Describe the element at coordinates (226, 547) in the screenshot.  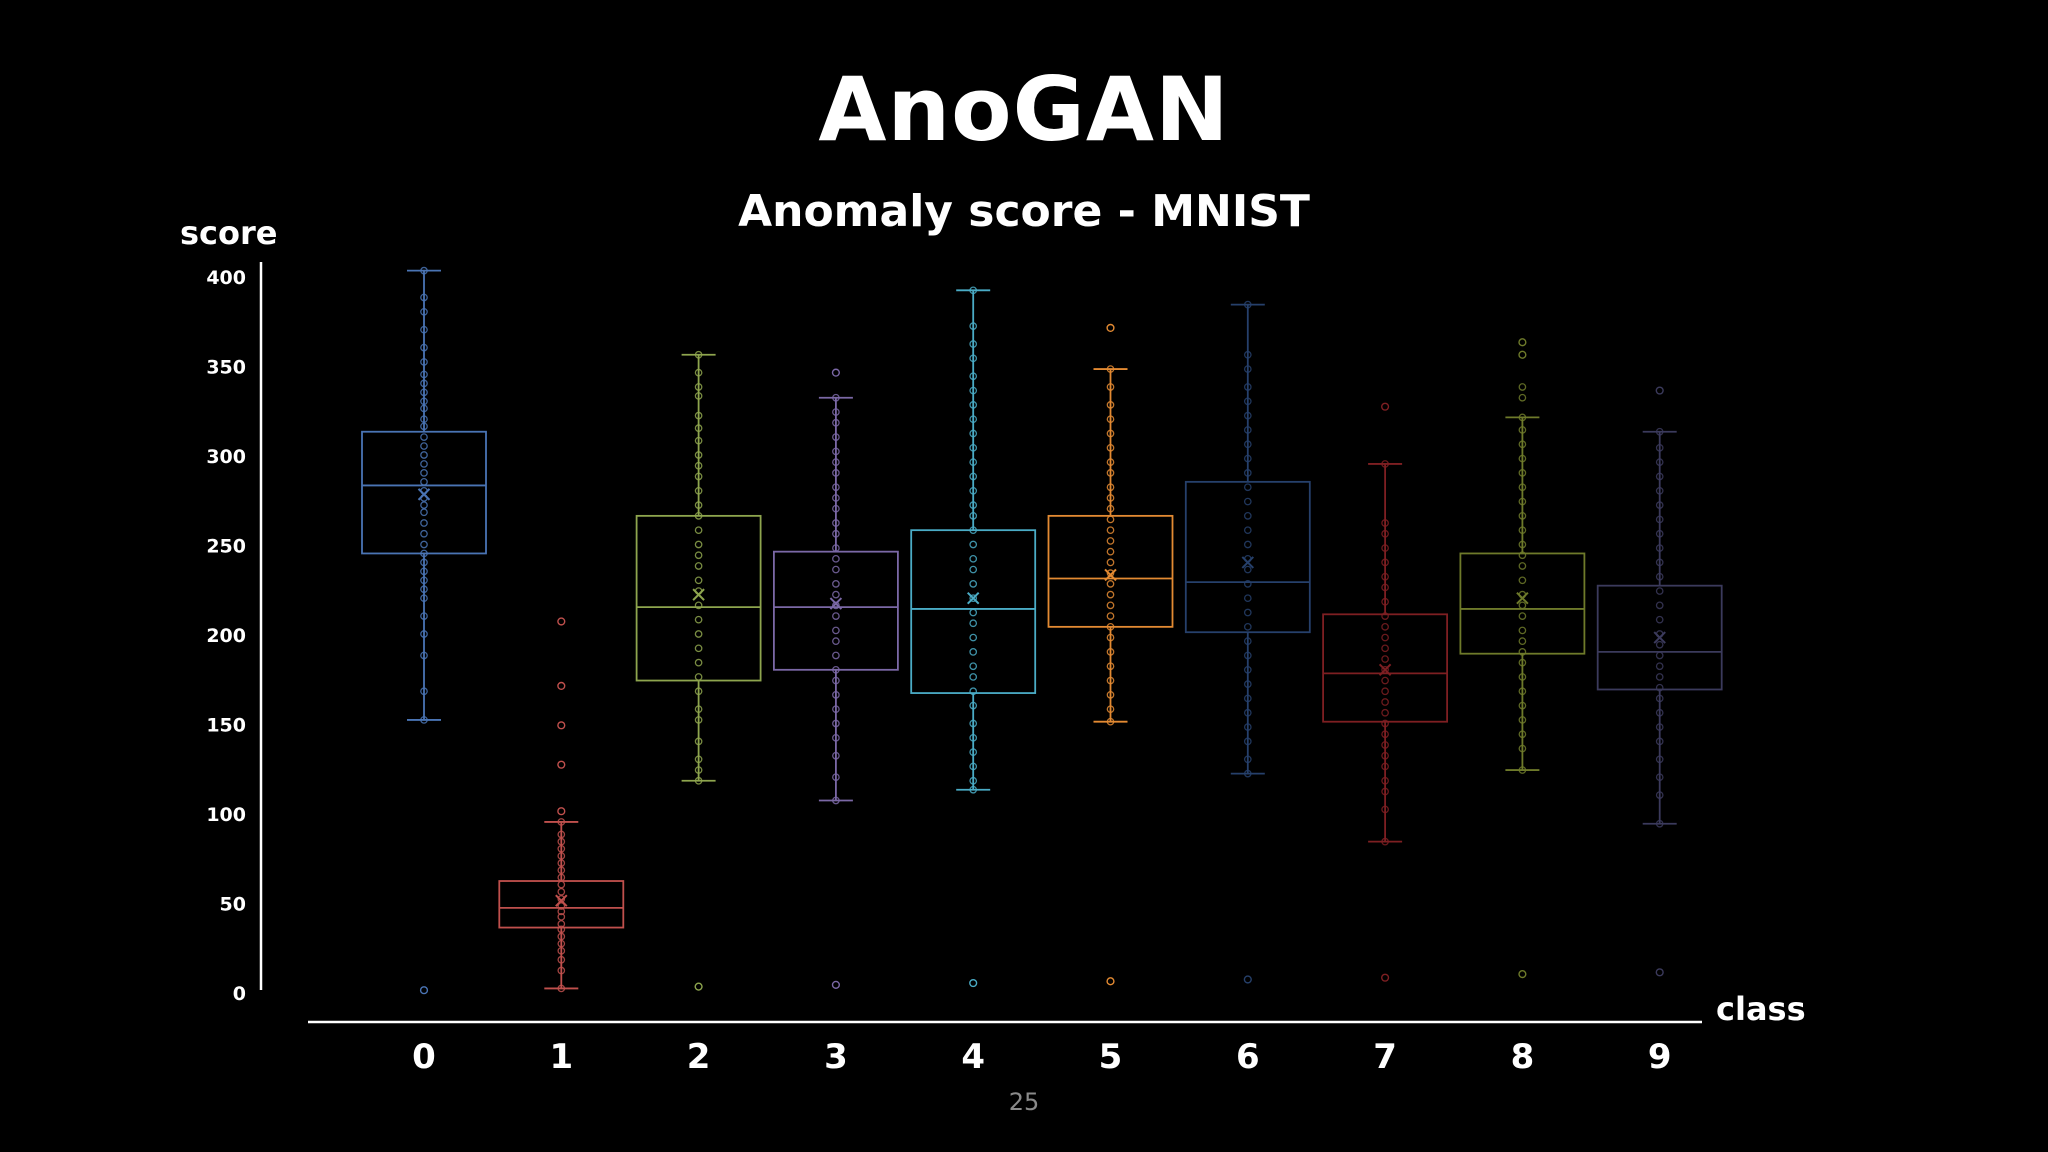
I see `y-tick-label: 250` at that location.